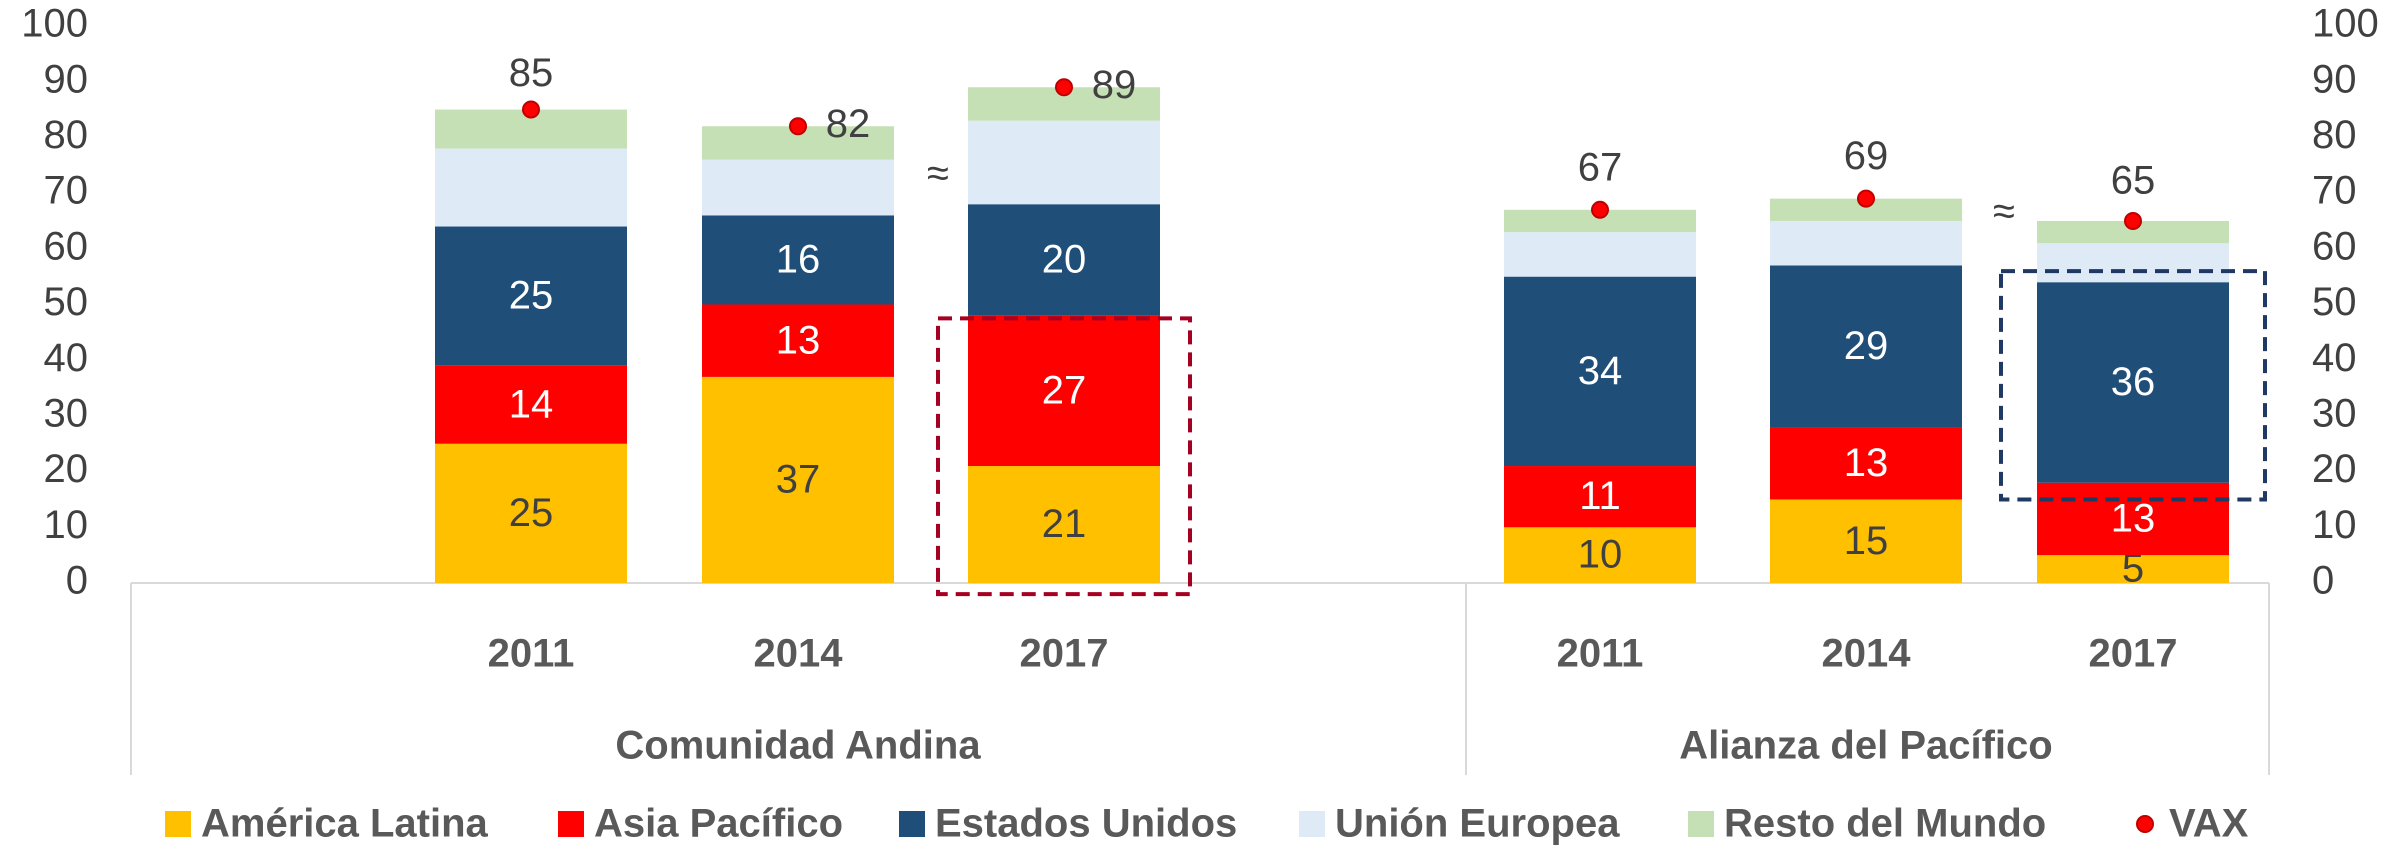 The width and height of the screenshot is (2400, 846). Describe the element at coordinates (798, 746) in the screenshot. I see `group-label: Comunidad Andina` at that location.